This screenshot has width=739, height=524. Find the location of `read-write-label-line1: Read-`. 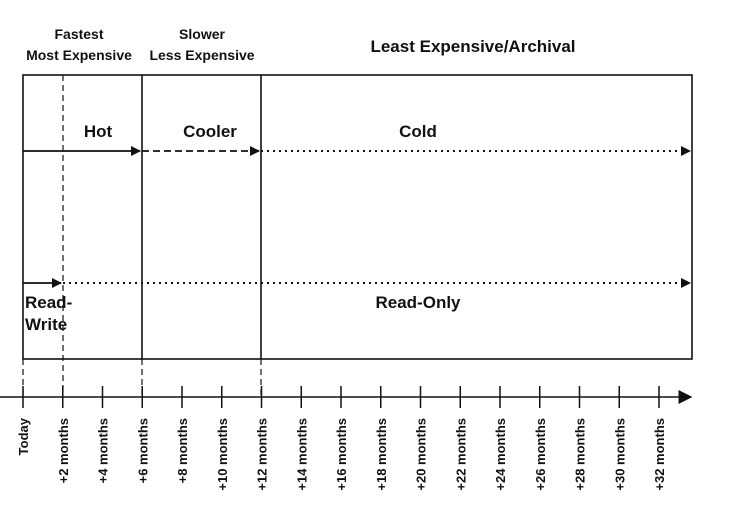

read-write-label-line1: Read- is located at coordinates (48, 302).